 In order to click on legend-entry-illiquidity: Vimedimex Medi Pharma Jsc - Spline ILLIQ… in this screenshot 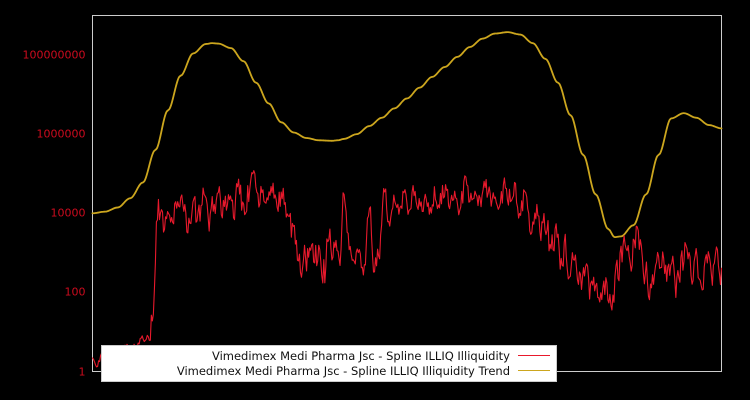, I will do `click(329, 355)`.